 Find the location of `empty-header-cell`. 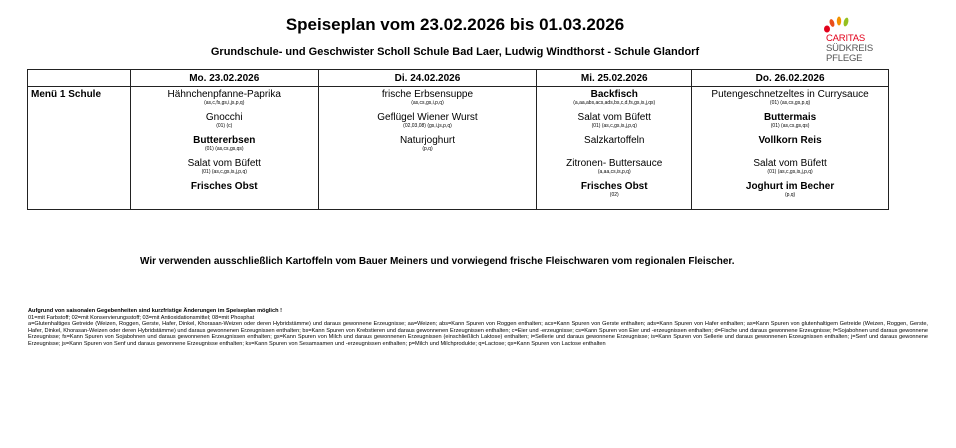

empty-header-cell is located at coordinates (79, 78).